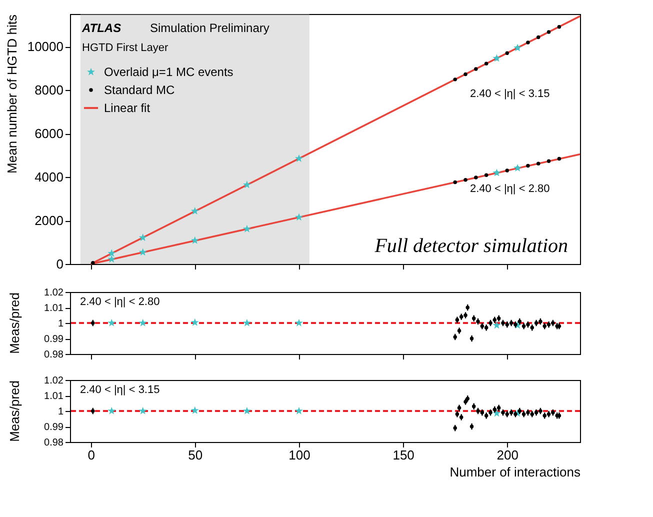 The image size is (653, 517). What do you see at coordinates (515, 472) in the screenshot?
I see `x-axis-title: Number of interactions` at bounding box center [515, 472].